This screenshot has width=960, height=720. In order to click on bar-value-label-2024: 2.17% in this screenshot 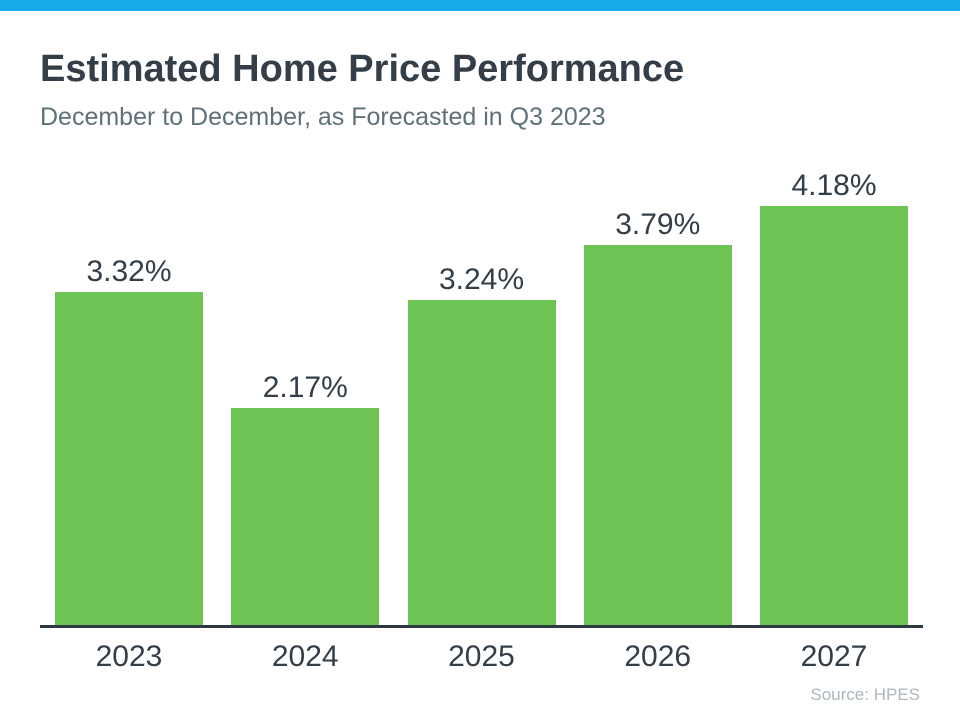, I will do `click(305, 387)`.